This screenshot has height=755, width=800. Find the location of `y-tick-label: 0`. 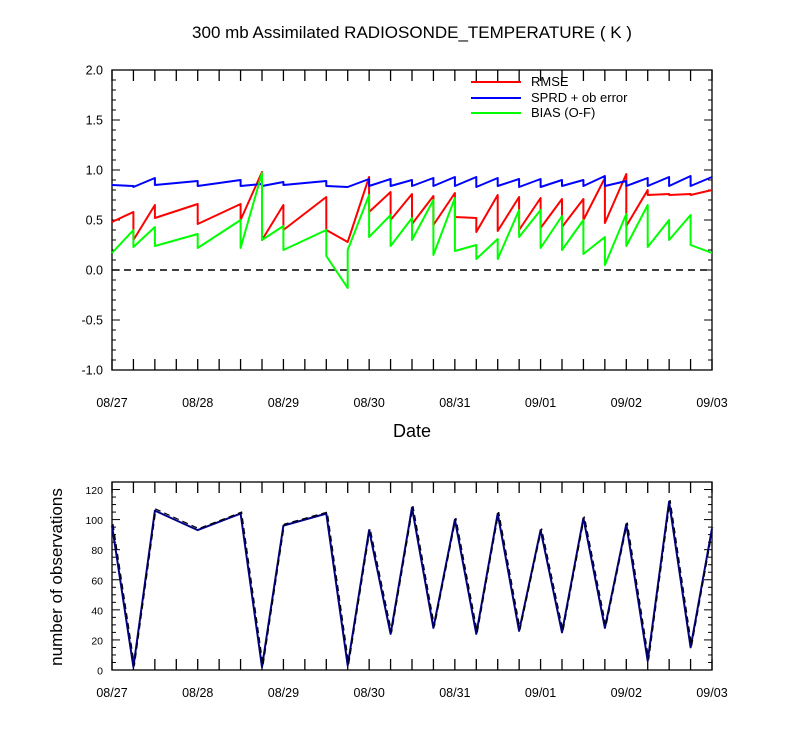

y-tick-label: 0 is located at coordinates (100, 672).